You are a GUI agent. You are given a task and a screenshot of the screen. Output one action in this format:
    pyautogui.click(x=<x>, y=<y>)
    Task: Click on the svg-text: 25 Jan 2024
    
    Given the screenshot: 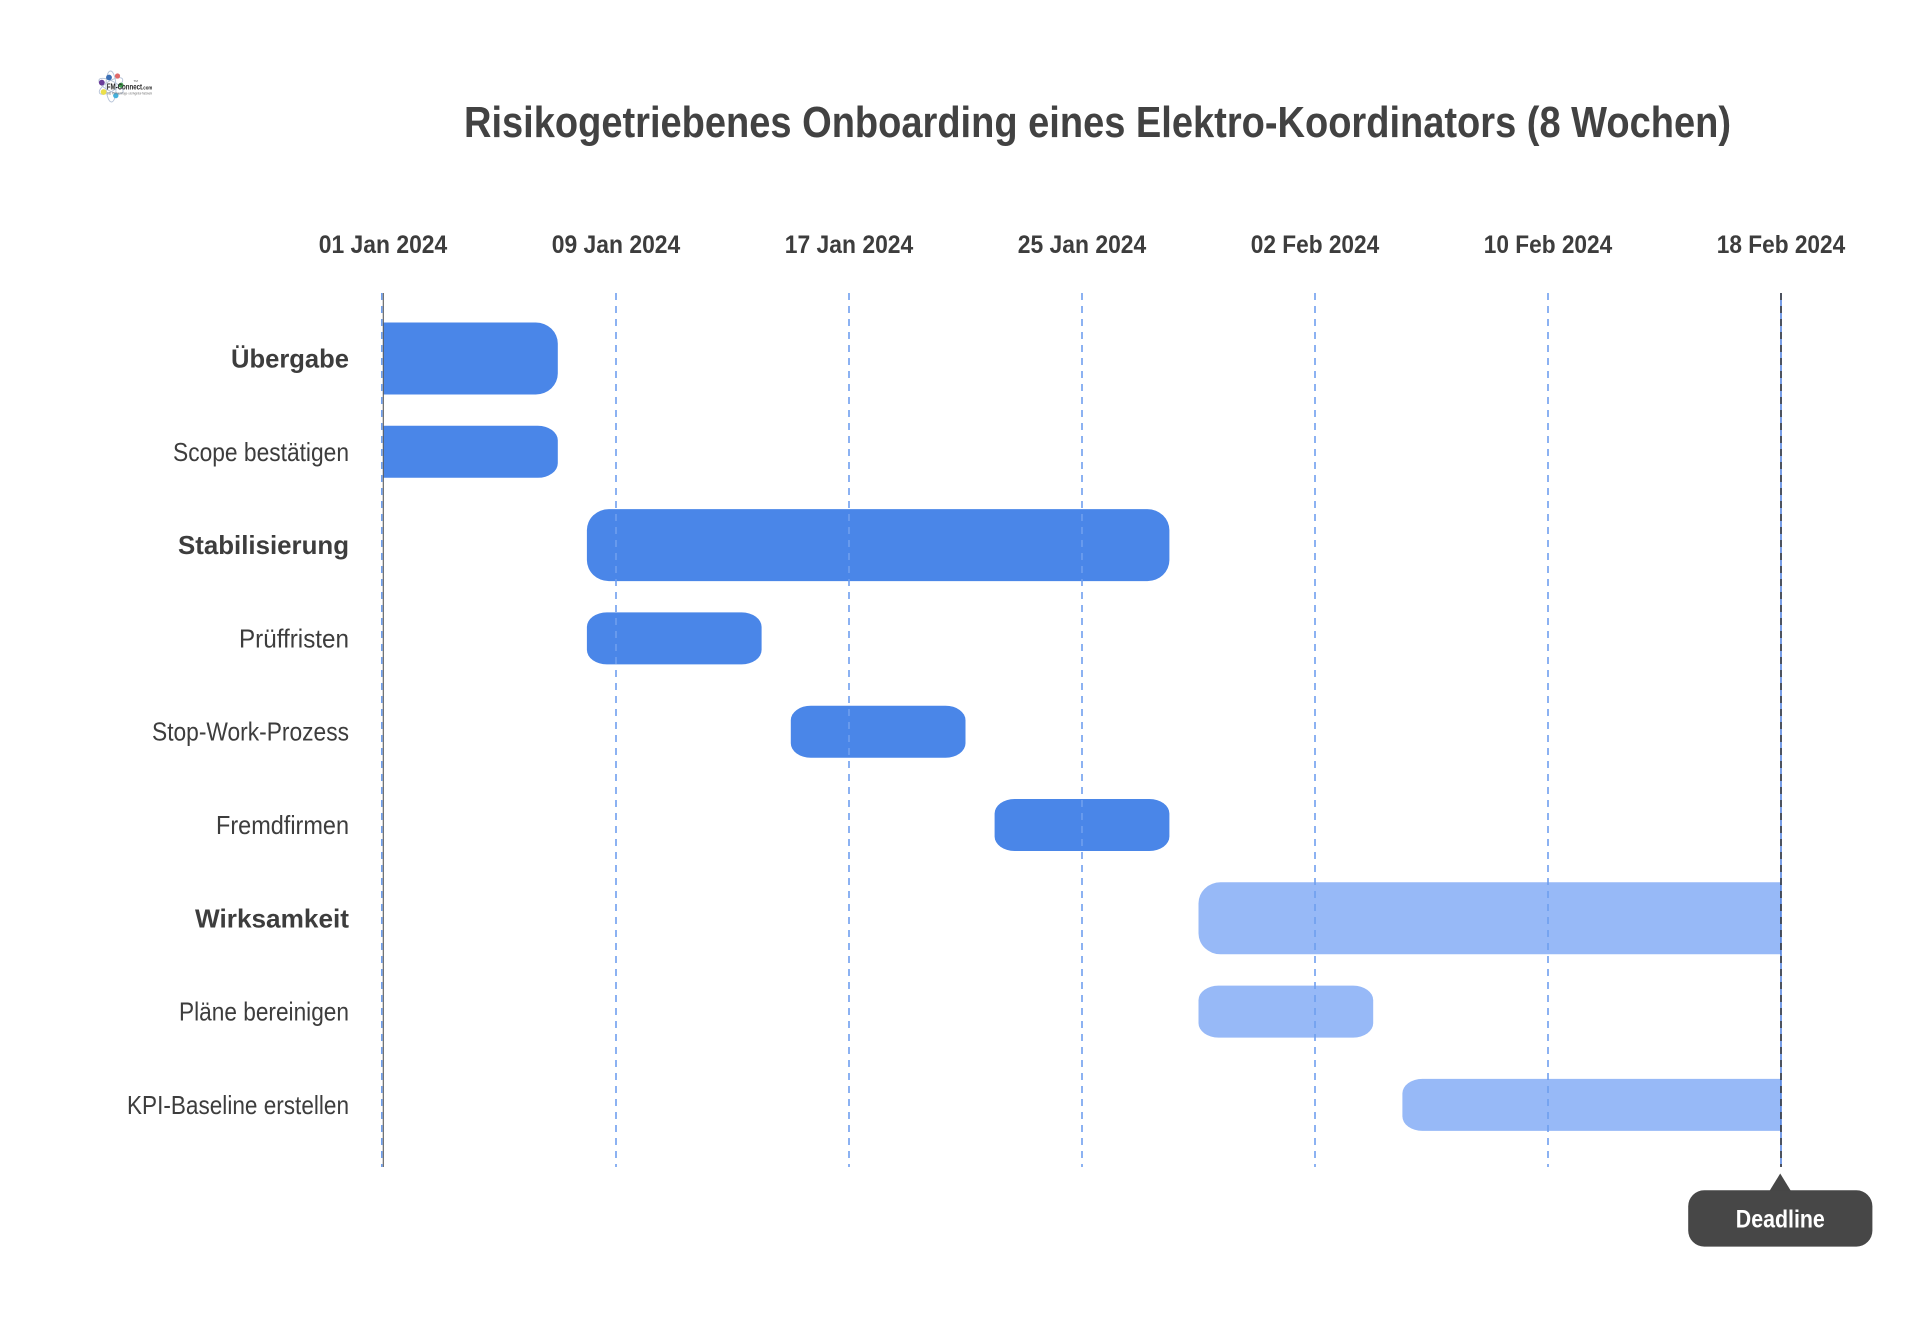 What is the action you would take?
    pyautogui.click(x=1082, y=245)
    